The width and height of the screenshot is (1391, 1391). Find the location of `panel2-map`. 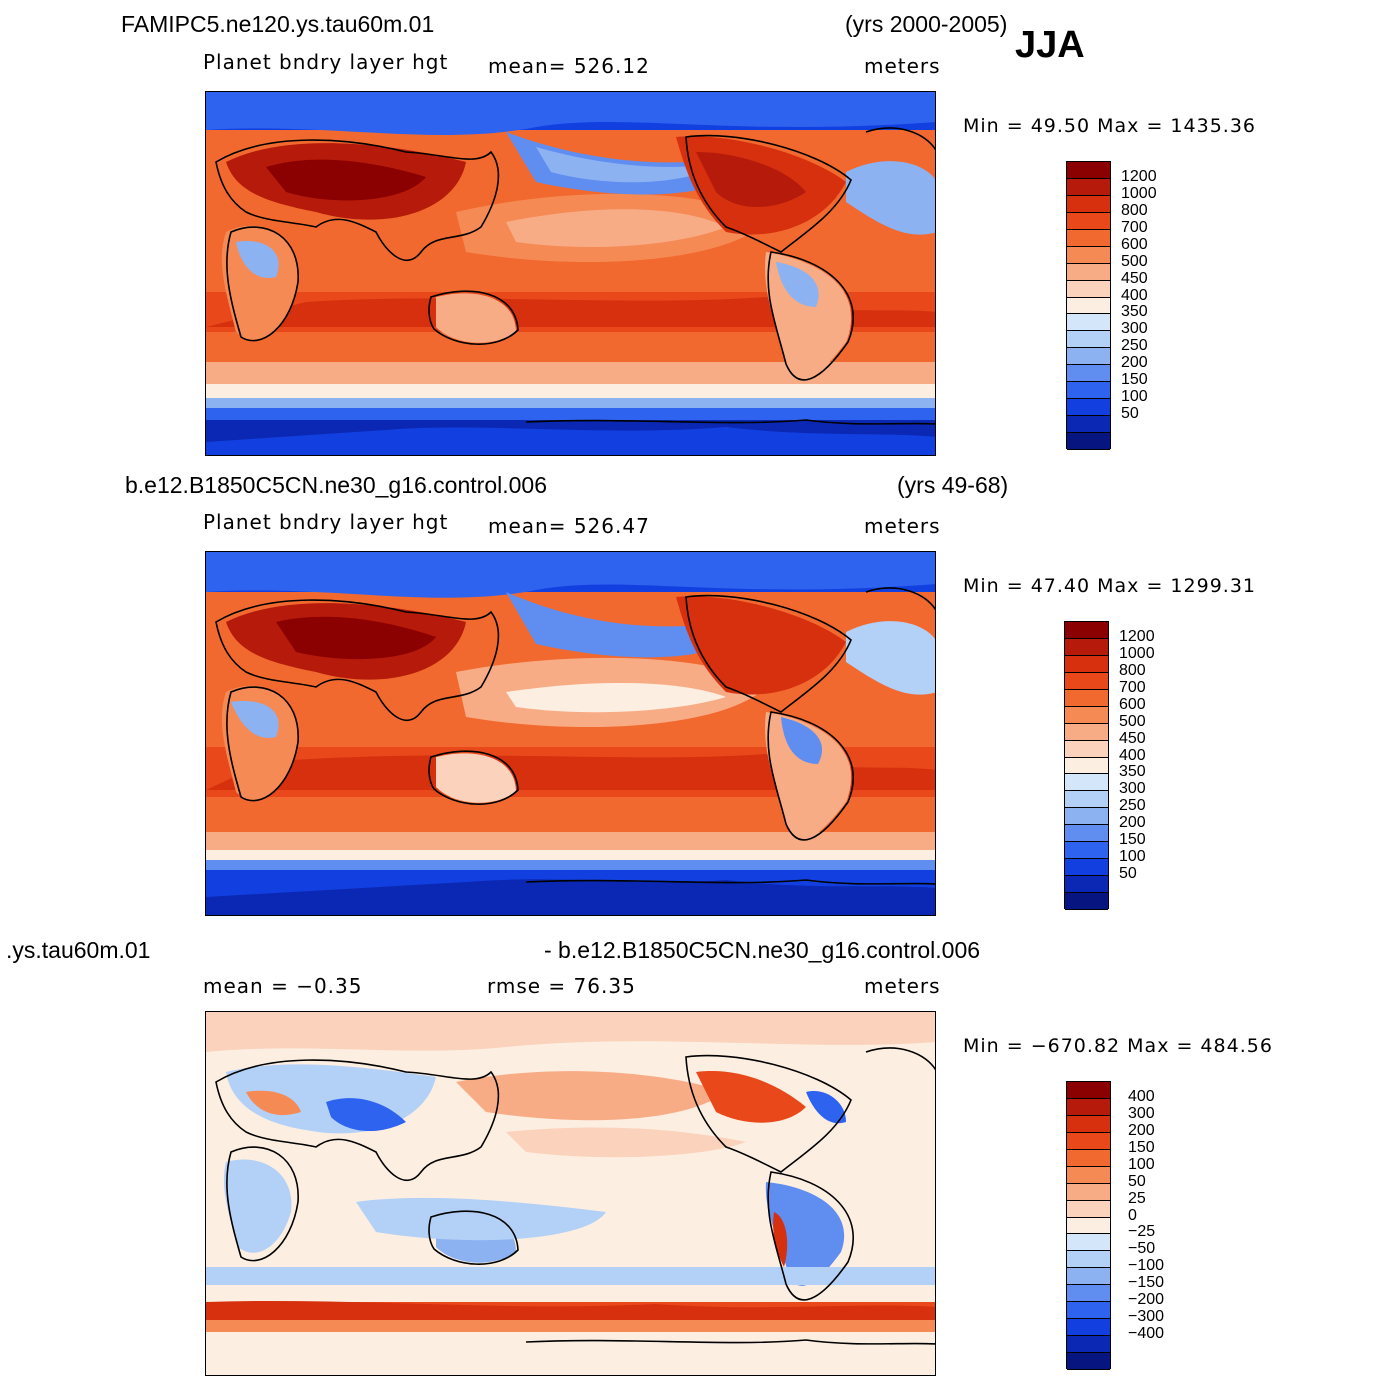

panel2-map is located at coordinates (570, 733).